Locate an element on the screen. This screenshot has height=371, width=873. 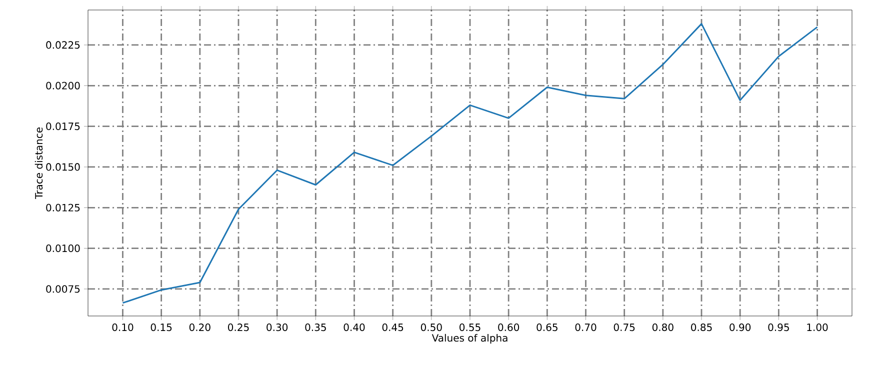
x-tick-label: 0.15 is located at coordinates (161, 328).